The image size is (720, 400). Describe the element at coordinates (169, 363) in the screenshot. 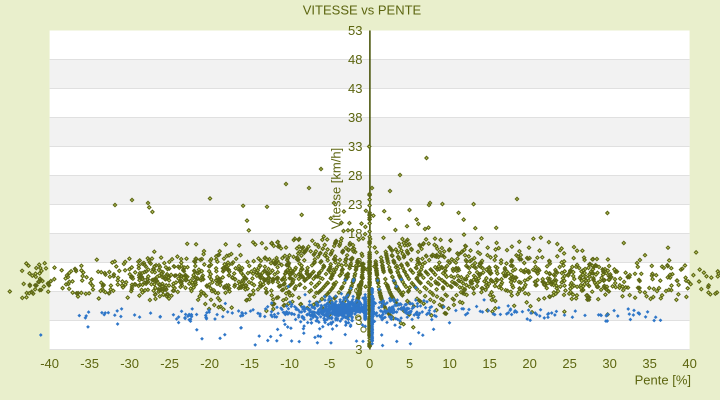

I see `svg-text: -25` at that location.